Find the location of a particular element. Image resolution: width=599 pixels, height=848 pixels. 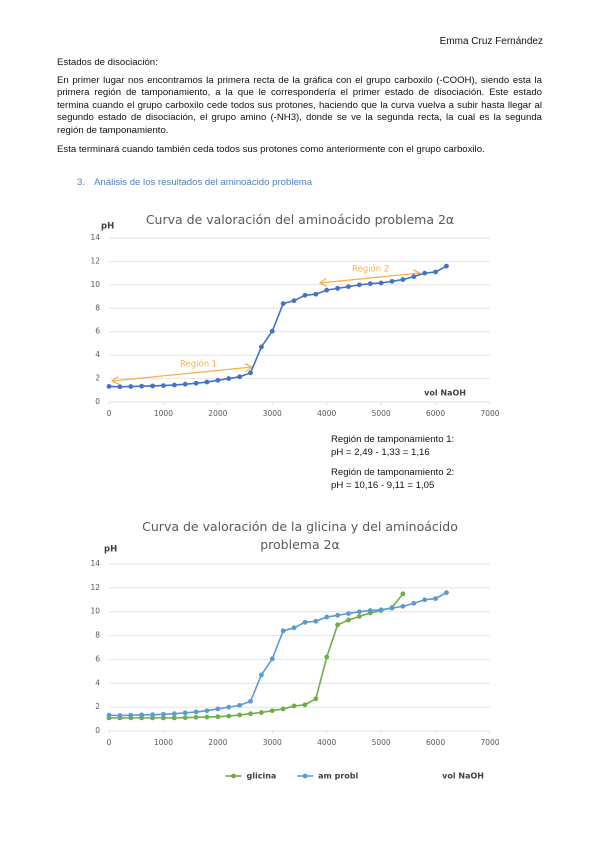

x-tick-label: 4000 is located at coordinates (326, 742).